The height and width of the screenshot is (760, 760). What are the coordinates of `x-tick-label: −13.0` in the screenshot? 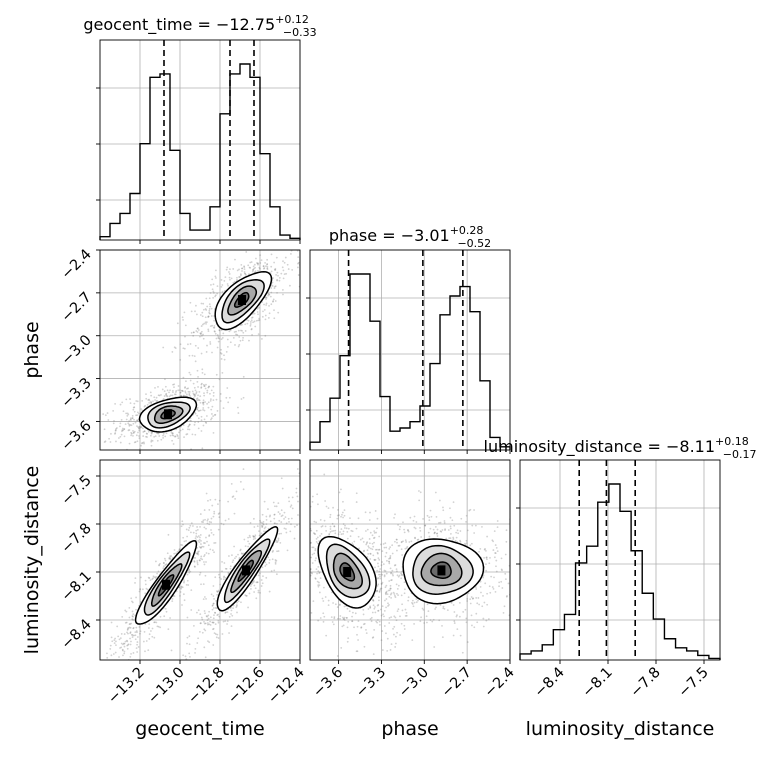 It's located at (166, 686).